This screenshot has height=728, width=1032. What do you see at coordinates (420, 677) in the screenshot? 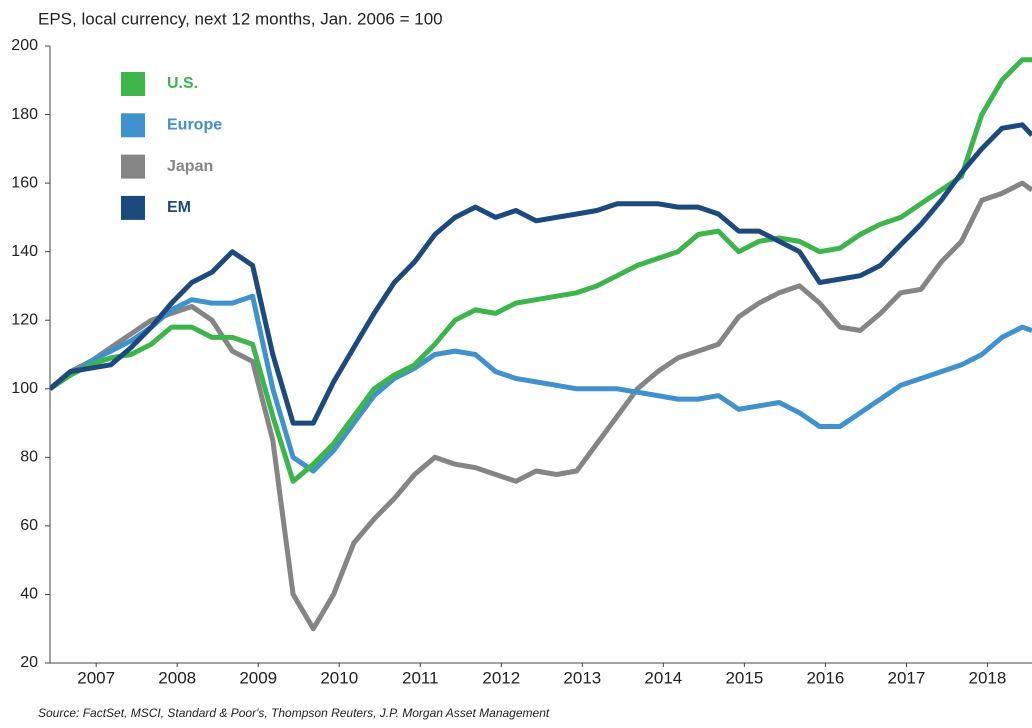
I see `x-tick-label: 2011` at bounding box center [420, 677].